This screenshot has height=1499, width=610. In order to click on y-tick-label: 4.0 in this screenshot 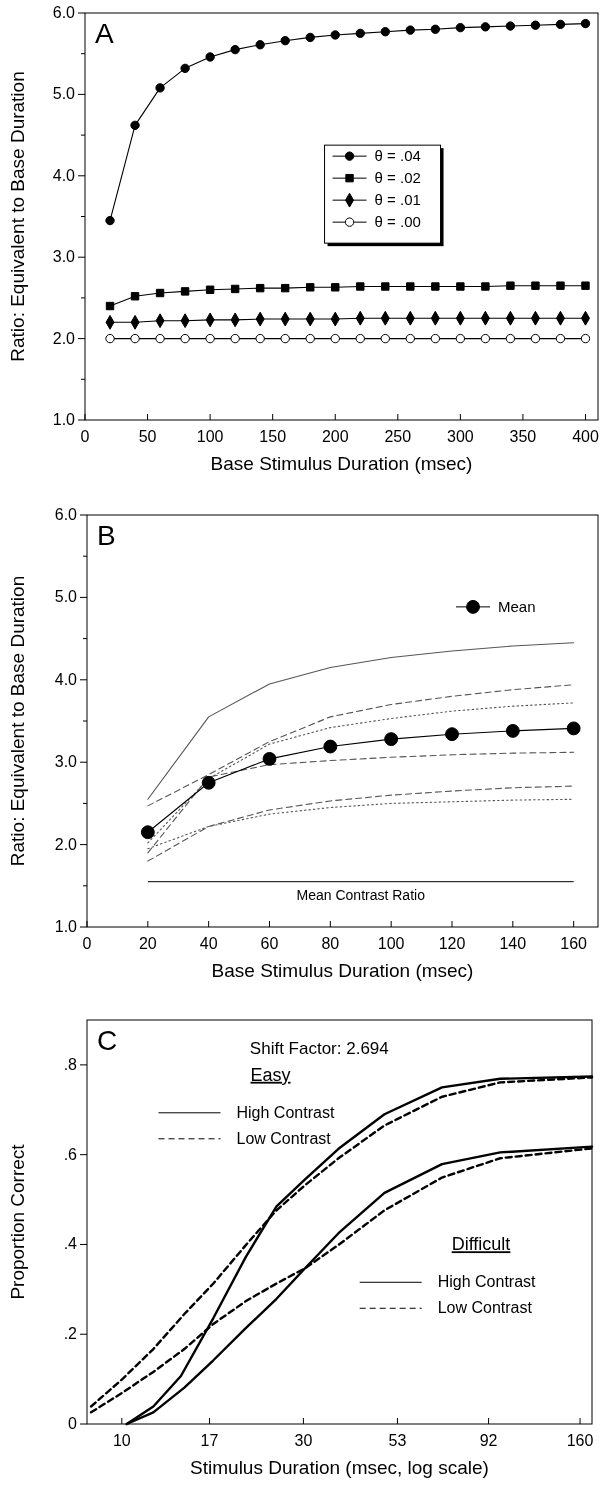, I will do `click(66, 679)`.